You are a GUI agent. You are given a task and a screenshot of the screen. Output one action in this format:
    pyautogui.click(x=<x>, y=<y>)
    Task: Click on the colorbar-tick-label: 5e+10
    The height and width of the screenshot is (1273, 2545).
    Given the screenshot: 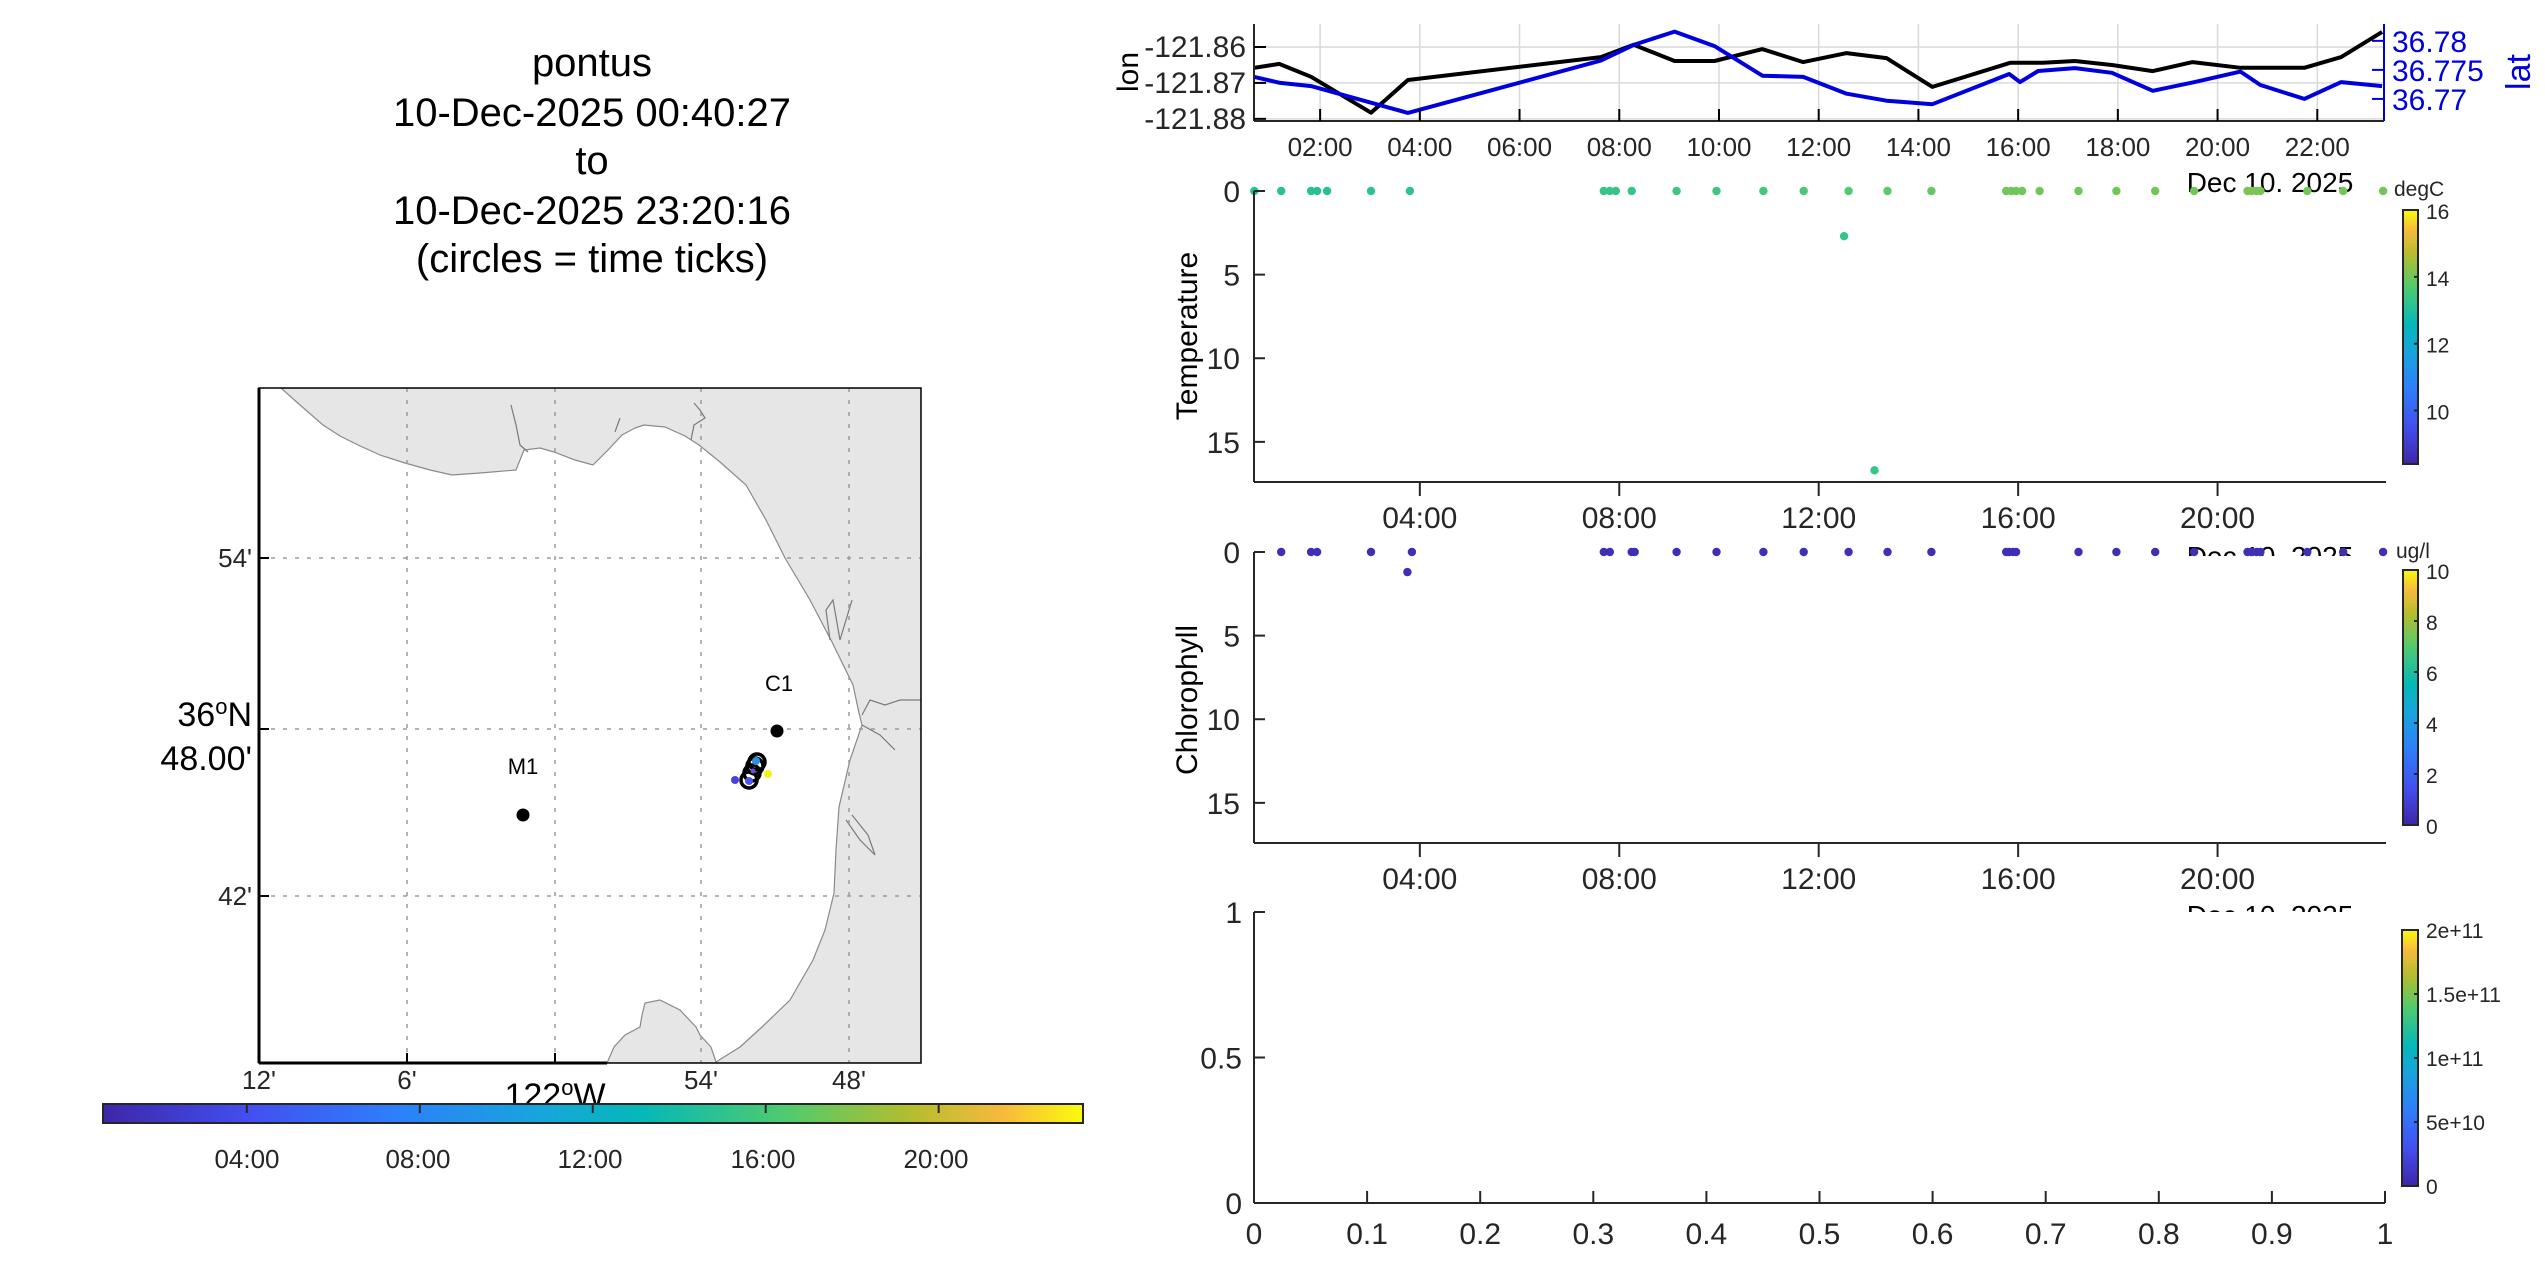 What is the action you would take?
    pyautogui.click(x=2455, y=1123)
    